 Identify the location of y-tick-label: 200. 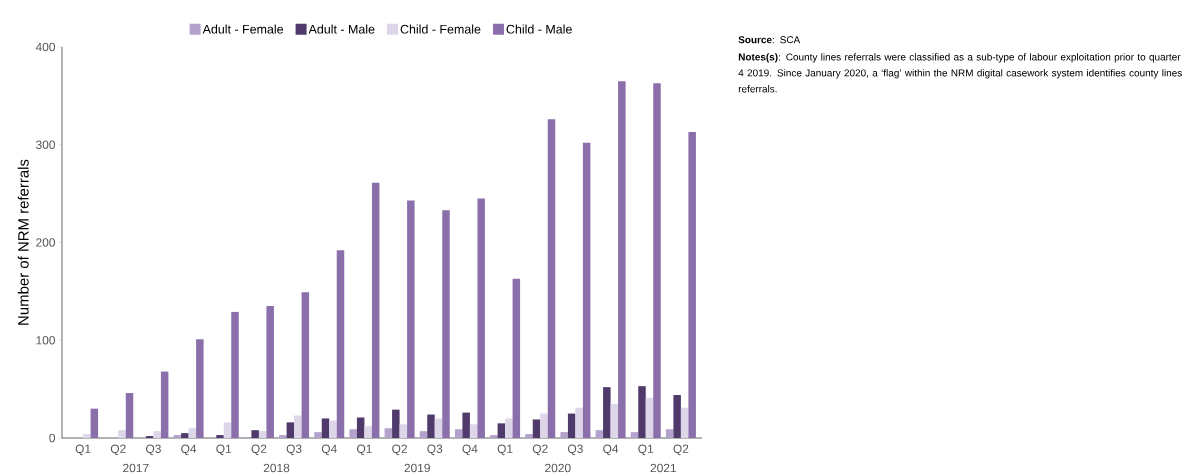
(46, 242).